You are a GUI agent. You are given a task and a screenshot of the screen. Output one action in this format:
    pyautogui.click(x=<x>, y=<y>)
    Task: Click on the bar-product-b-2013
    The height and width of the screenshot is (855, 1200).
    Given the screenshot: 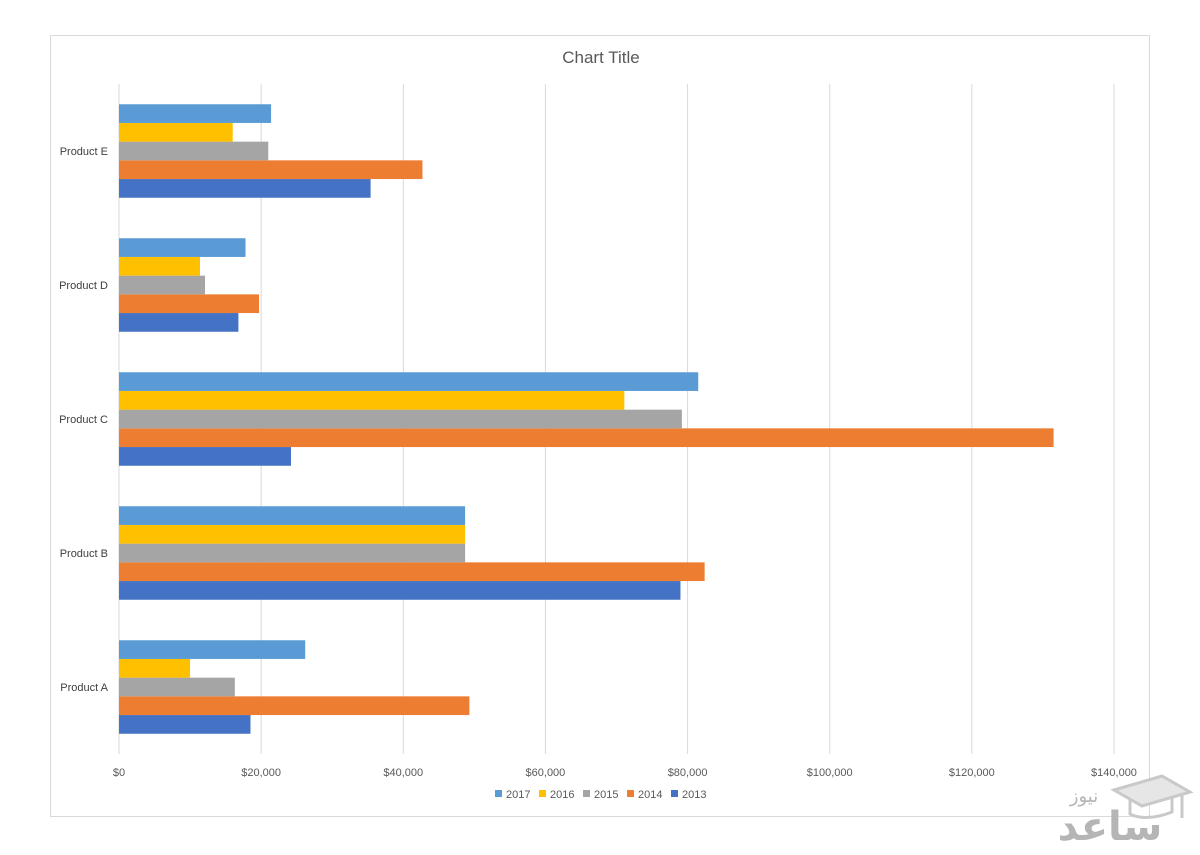 What is the action you would take?
    pyautogui.click(x=400, y=590)
    